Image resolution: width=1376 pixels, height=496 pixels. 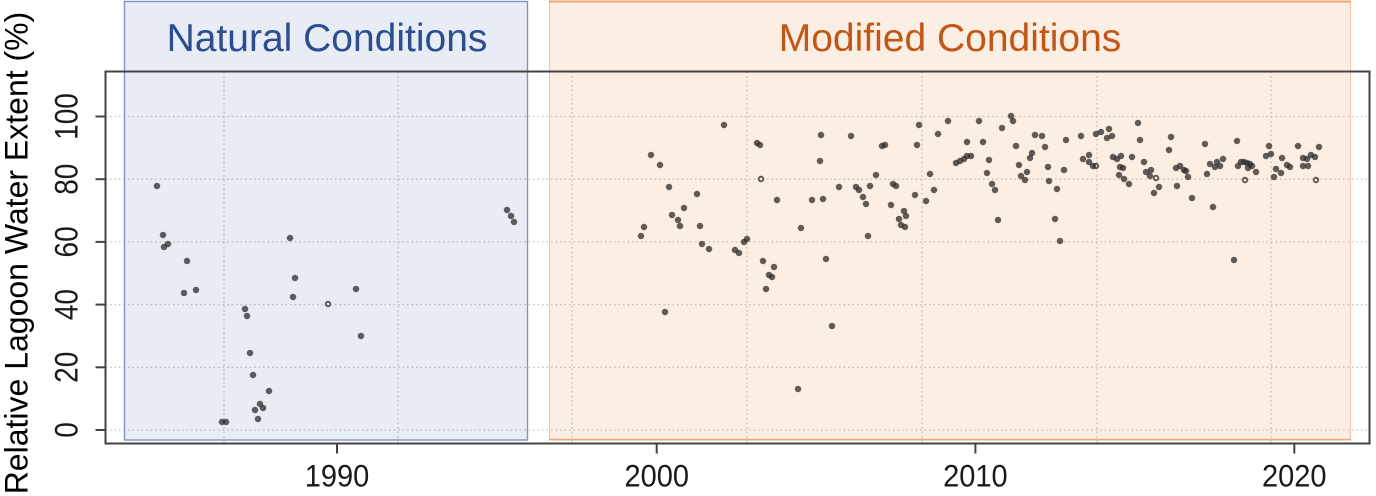 What do you see at coordinates (17, 253) in the screenshot?
I see `svg-text:Relative Lagoon Water Extent (: Relative Lagoon Water Extent (%)` at bounding box center [17, 253].